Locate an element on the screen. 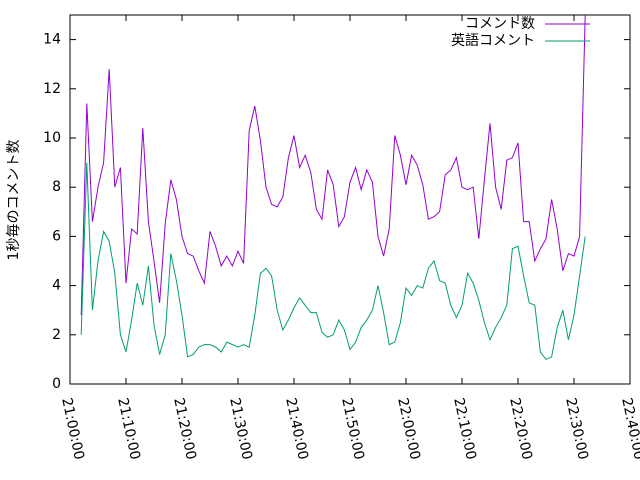 Image resolution: width=640 pixels, height=480 pixels. legend-label: 英語コメント is located at coordinates (493, 40).